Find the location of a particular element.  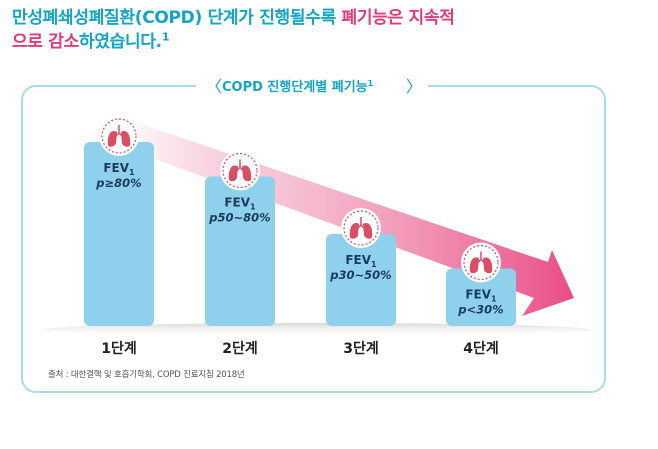

source-note: 출처 : 대한결핵 및 호흡기학회, COPD 진료지침 2018년 is located at coordinates (146, 375).